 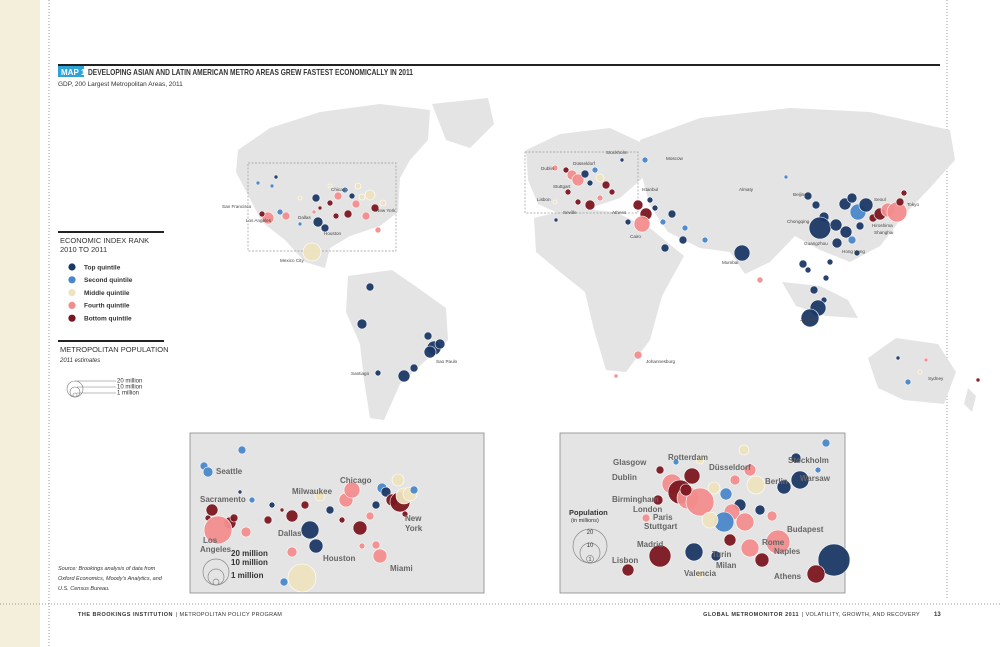 I want to click on size-label: 20, so click(x=590, y=533).